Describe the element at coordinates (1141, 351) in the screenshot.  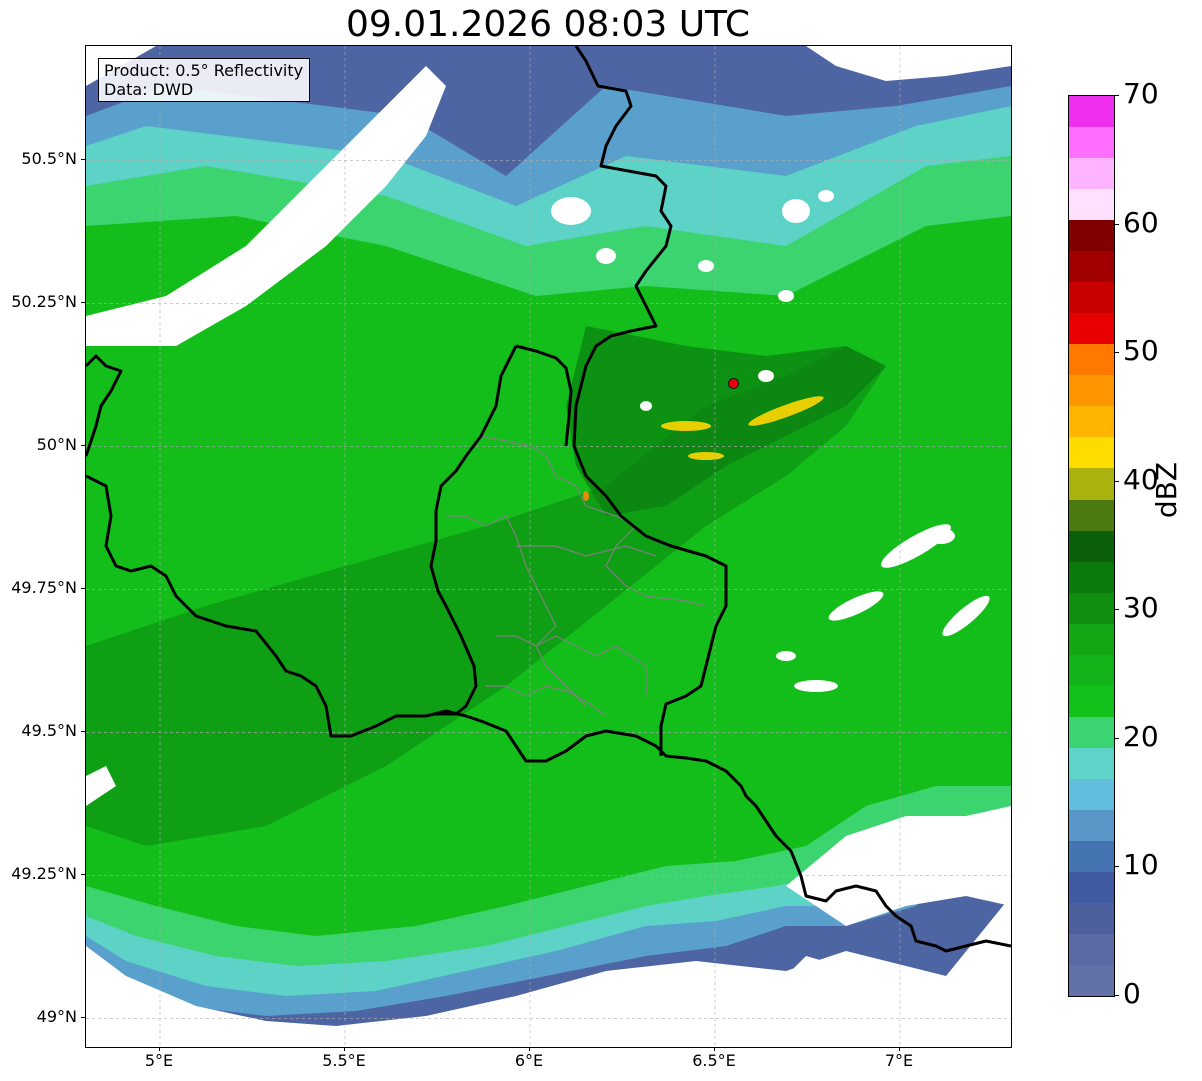
I see `colorbar-tick-label: 50` at that location.